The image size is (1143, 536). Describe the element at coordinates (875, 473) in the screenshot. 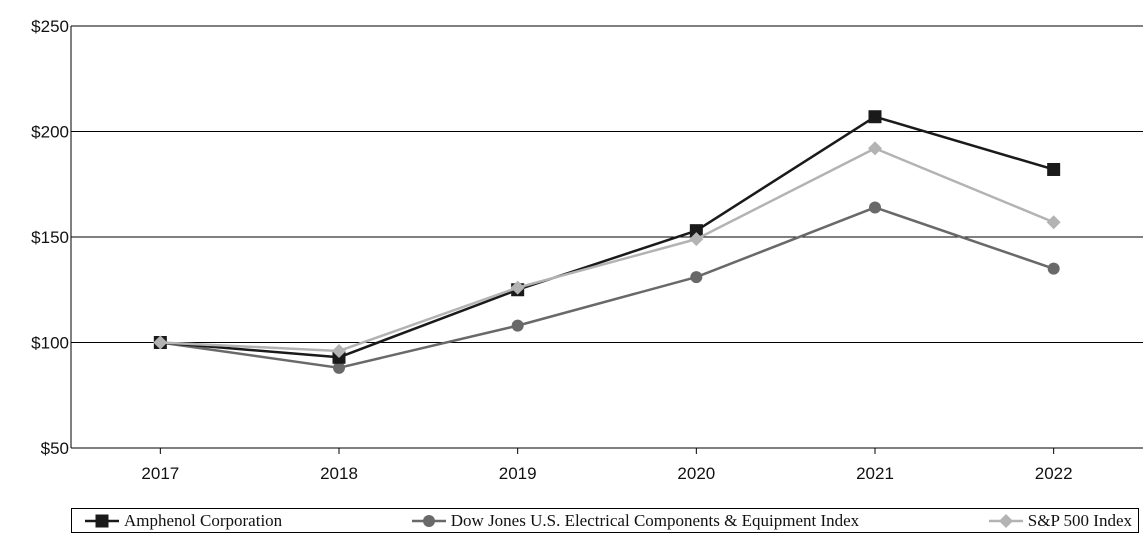

I see `x-tick-label: 2021` at that location.